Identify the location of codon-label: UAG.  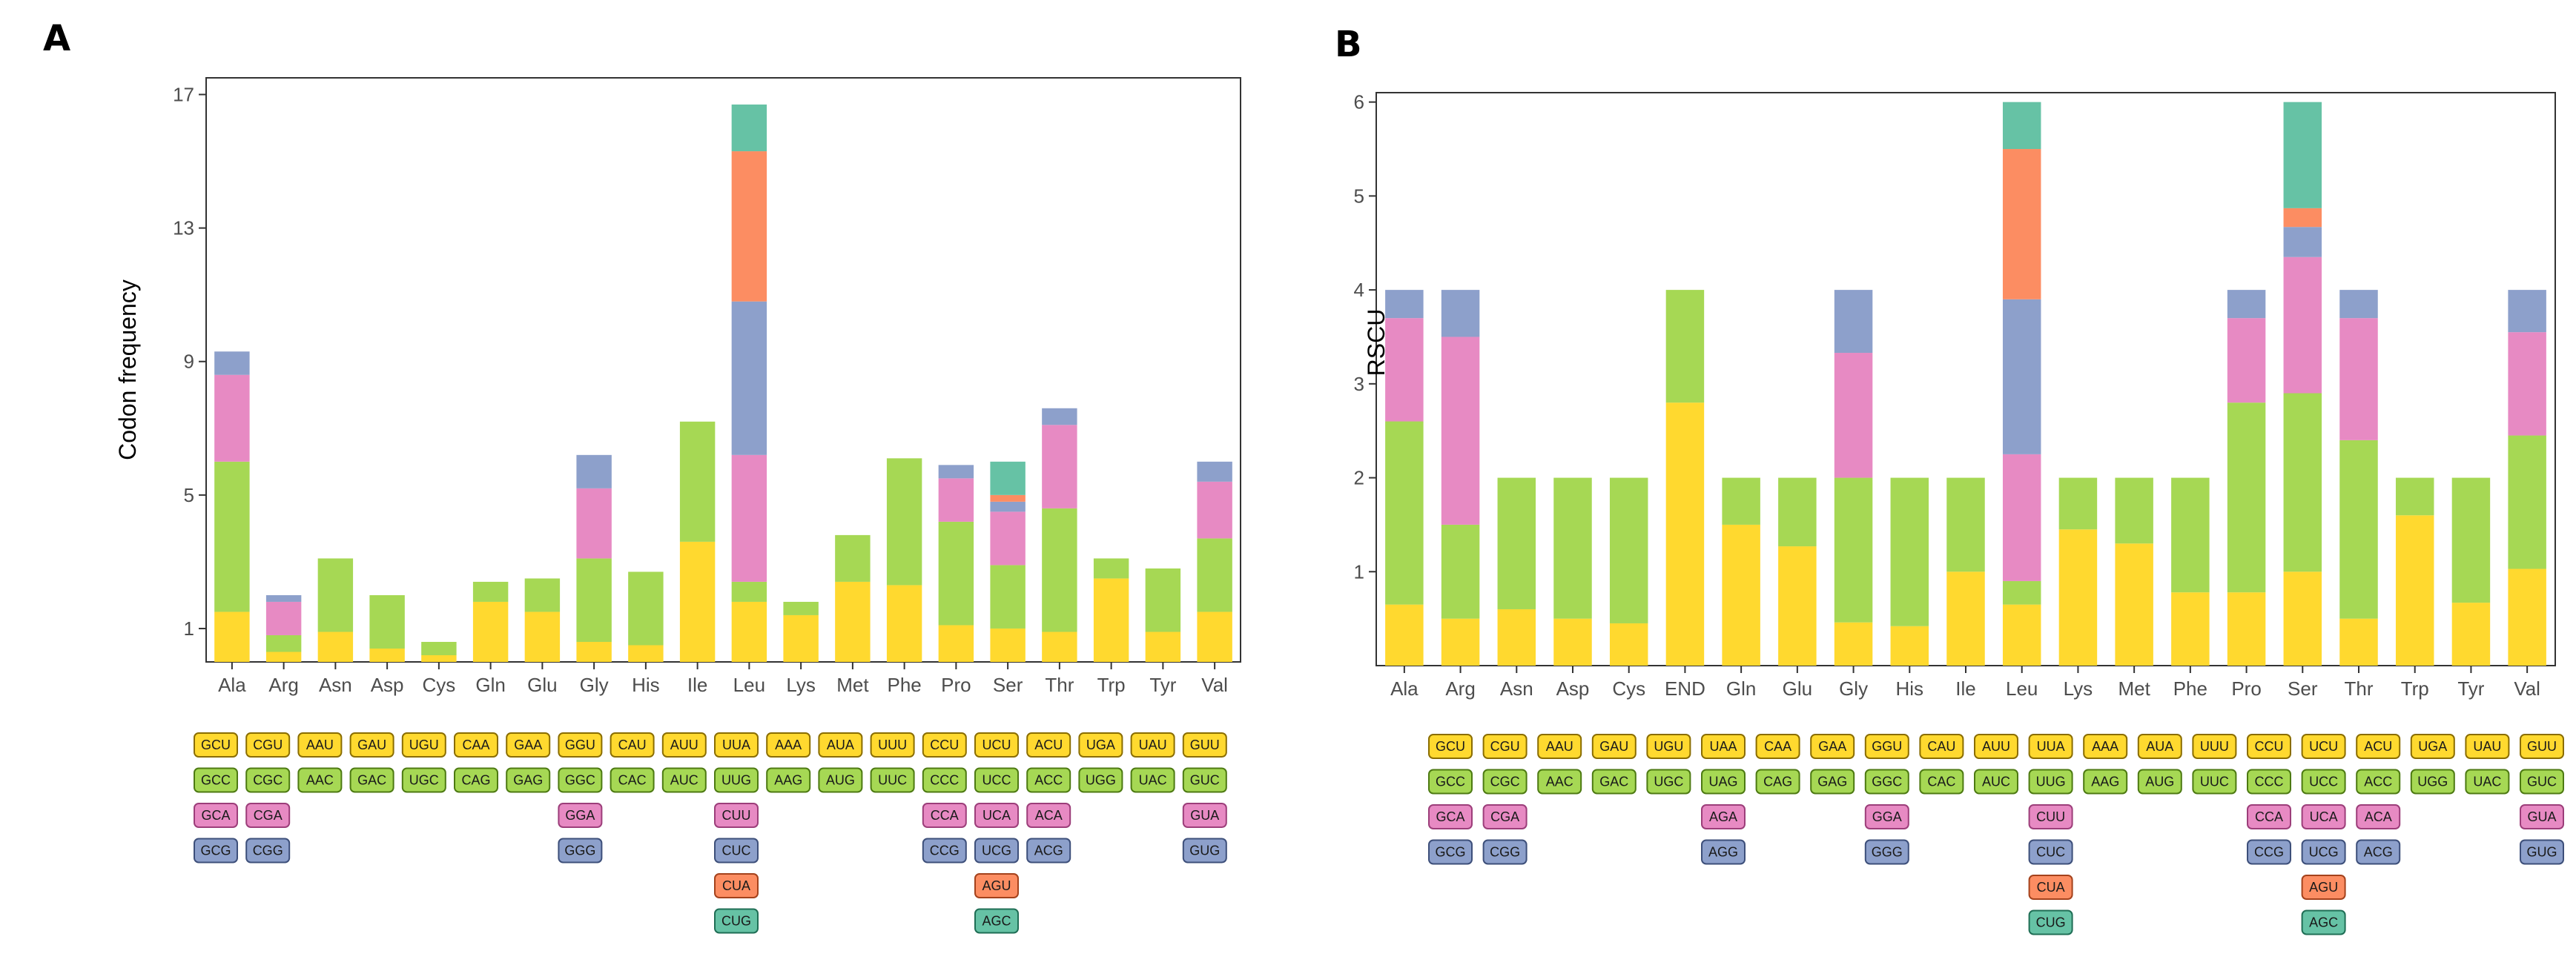
(1722, 782).